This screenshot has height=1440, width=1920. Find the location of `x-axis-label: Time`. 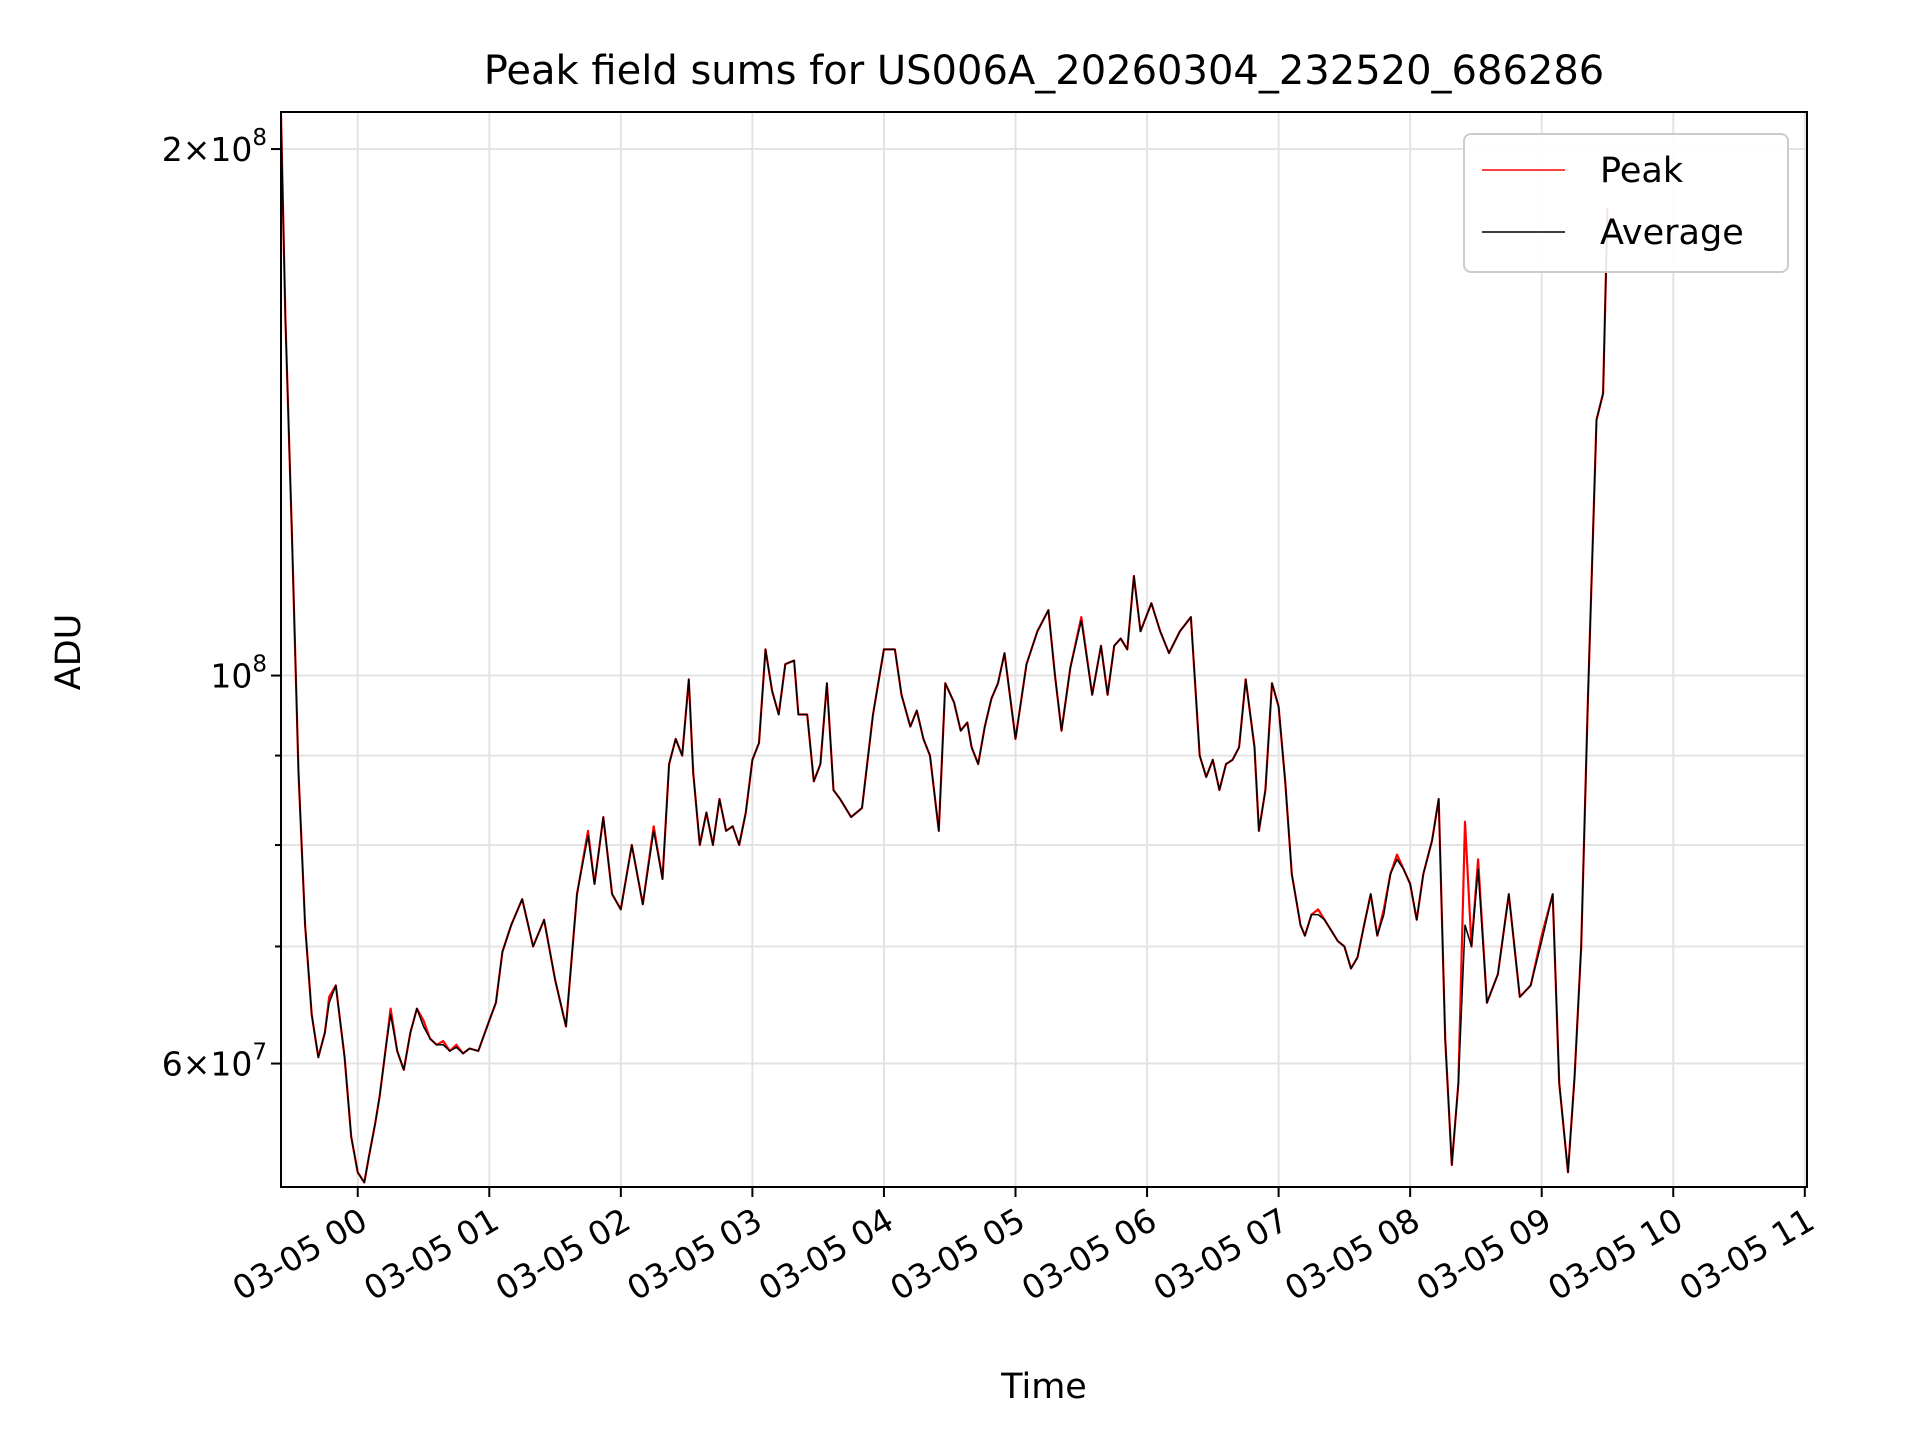

x-axis-label: Time is located at coordinates (1043, 1387).